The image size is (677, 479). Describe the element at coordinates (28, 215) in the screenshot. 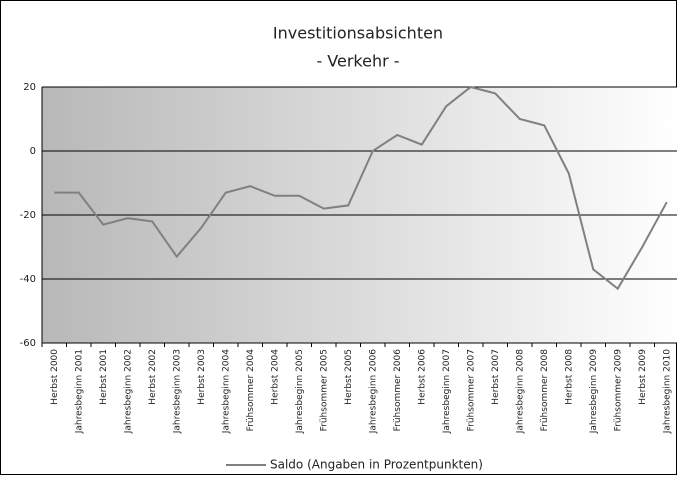

I see `y-tick-label: -20` at that location.